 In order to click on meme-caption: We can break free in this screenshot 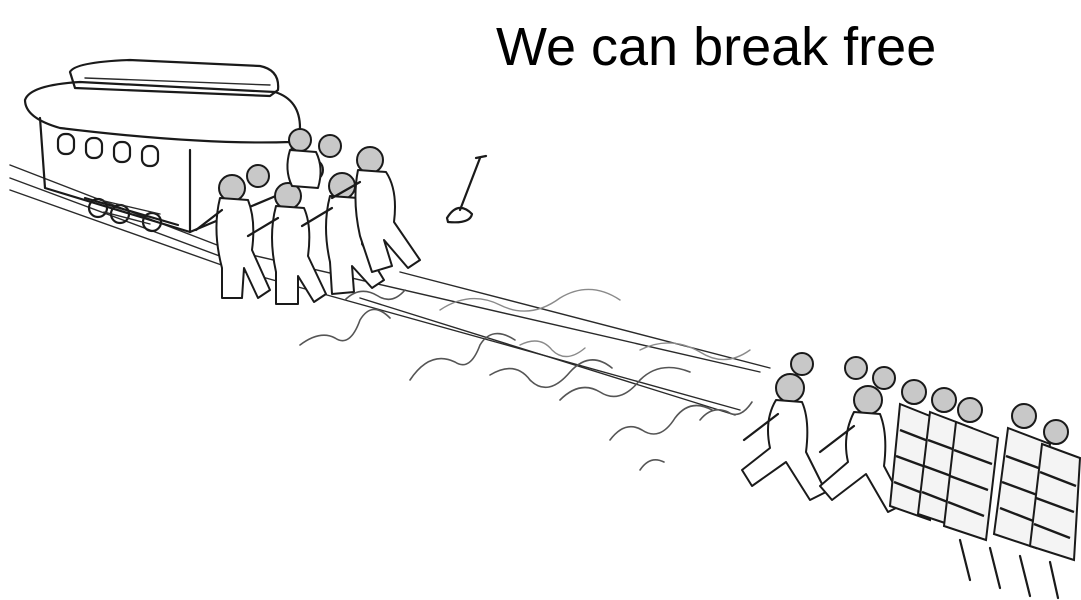, I will do `click(716, 47)`.